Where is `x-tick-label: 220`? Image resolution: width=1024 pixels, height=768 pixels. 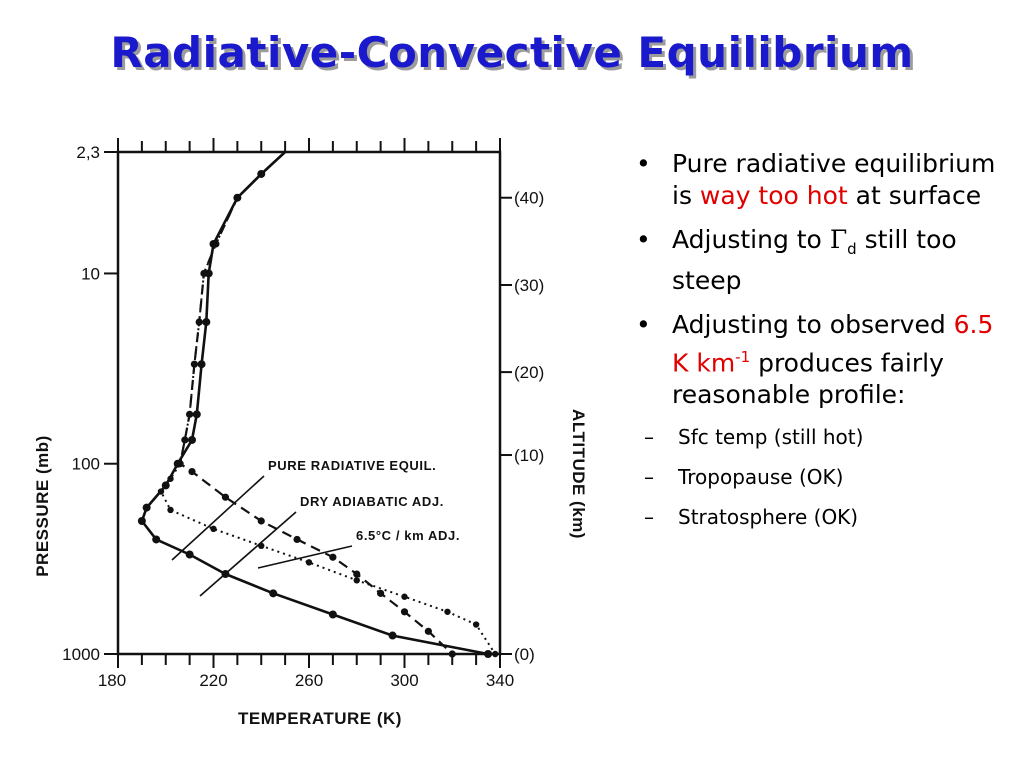 x-tick-label: 220 is located at coordinates (213, 680).